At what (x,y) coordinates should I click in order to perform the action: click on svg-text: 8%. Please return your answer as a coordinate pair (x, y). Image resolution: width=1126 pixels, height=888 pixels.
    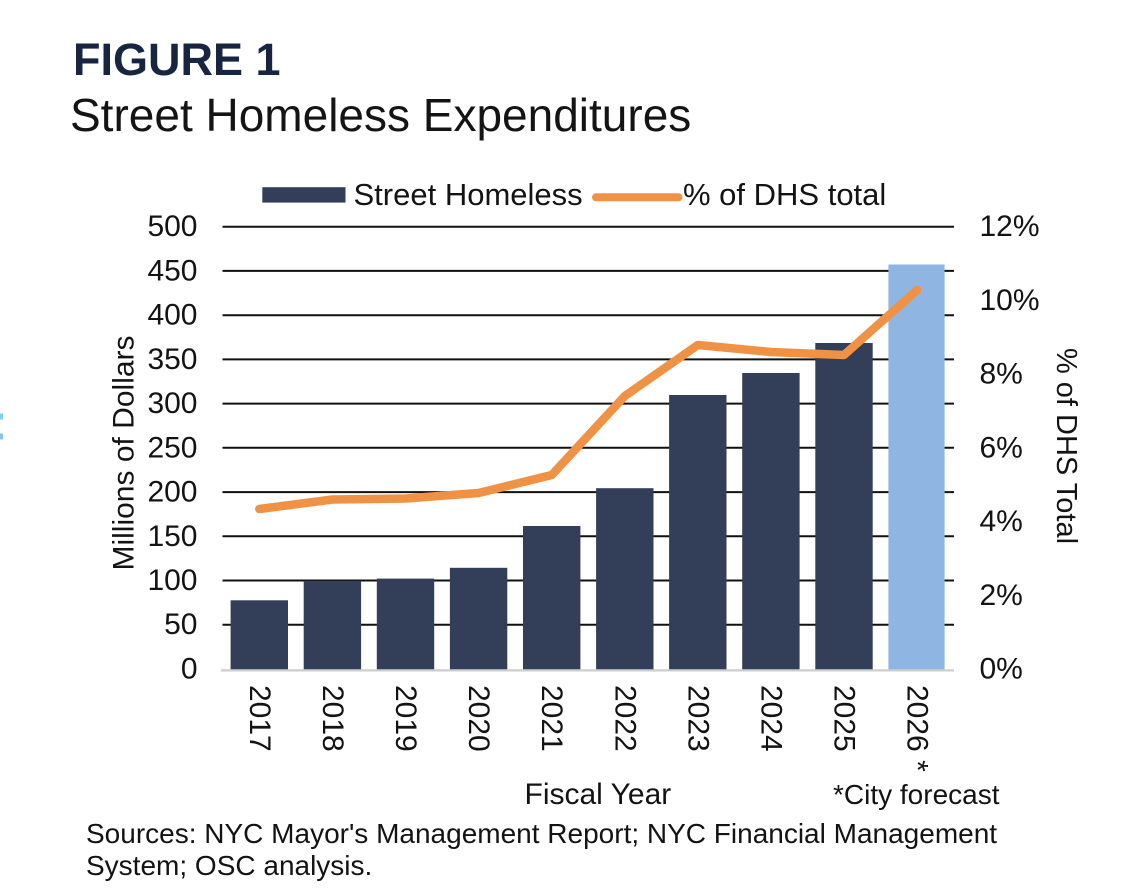
    Looking at the image, I should click on (1001, 374).